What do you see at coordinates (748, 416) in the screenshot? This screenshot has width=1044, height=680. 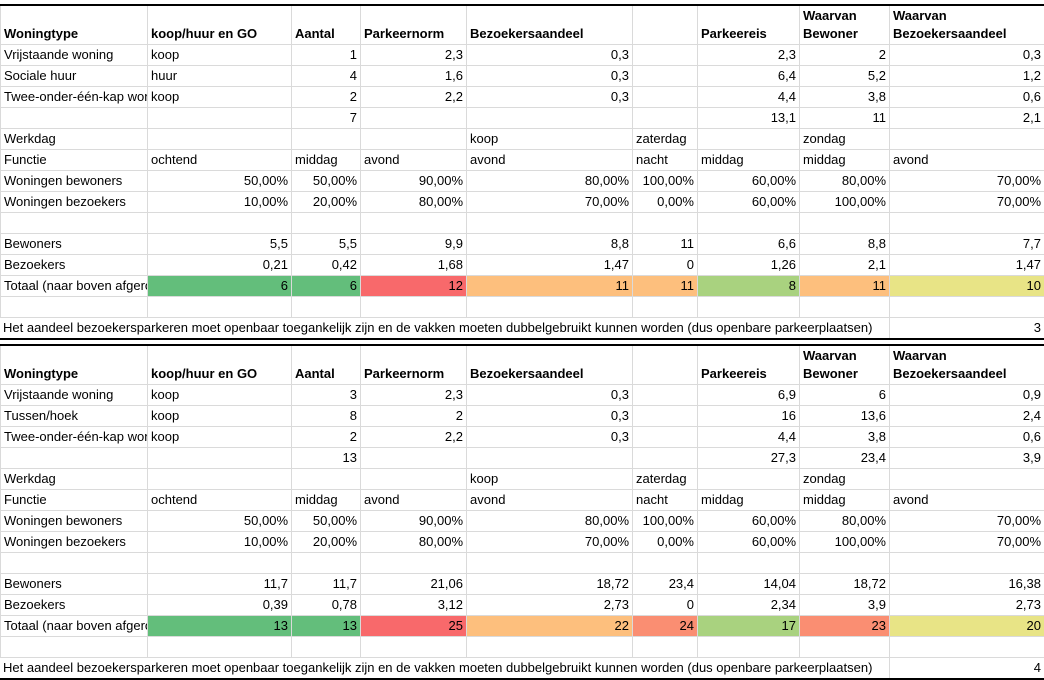 I see `table-cell: 16` at bounding box center [748, 416].